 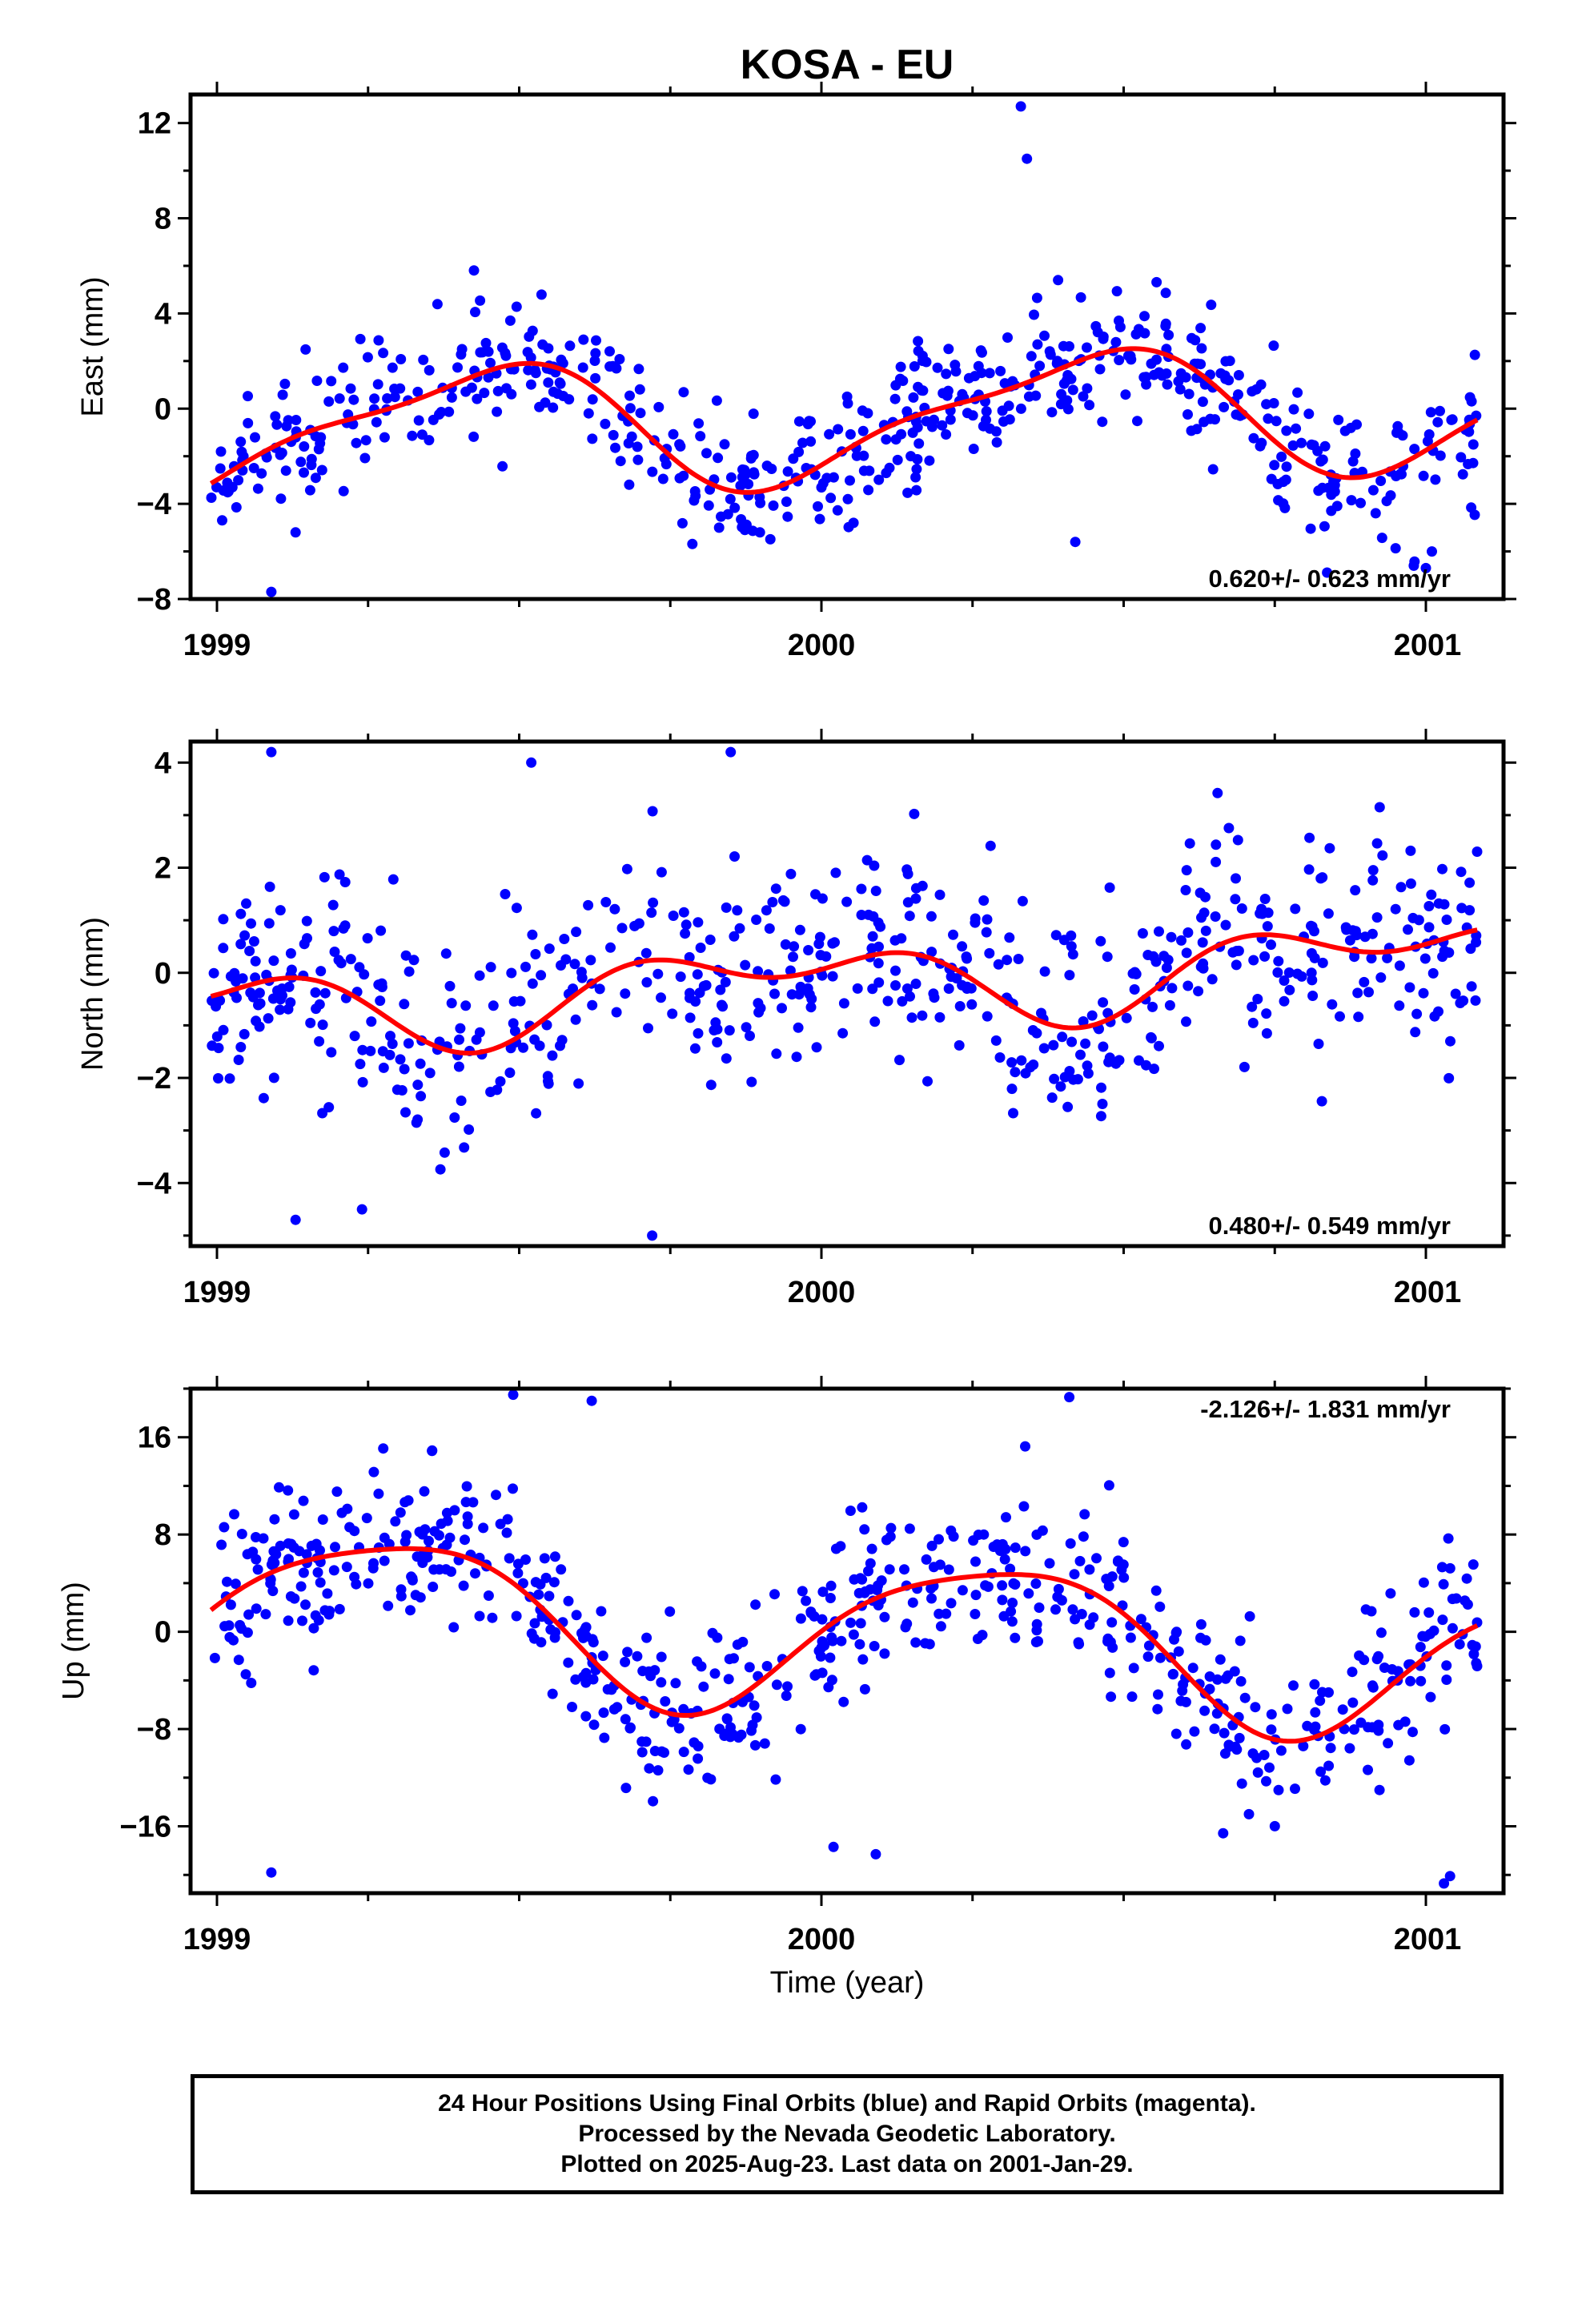 What do you see at coordinates (154, 1183) in the screenshot?
I see `y-tick-label: −4` at bounding box center [154, 1183].